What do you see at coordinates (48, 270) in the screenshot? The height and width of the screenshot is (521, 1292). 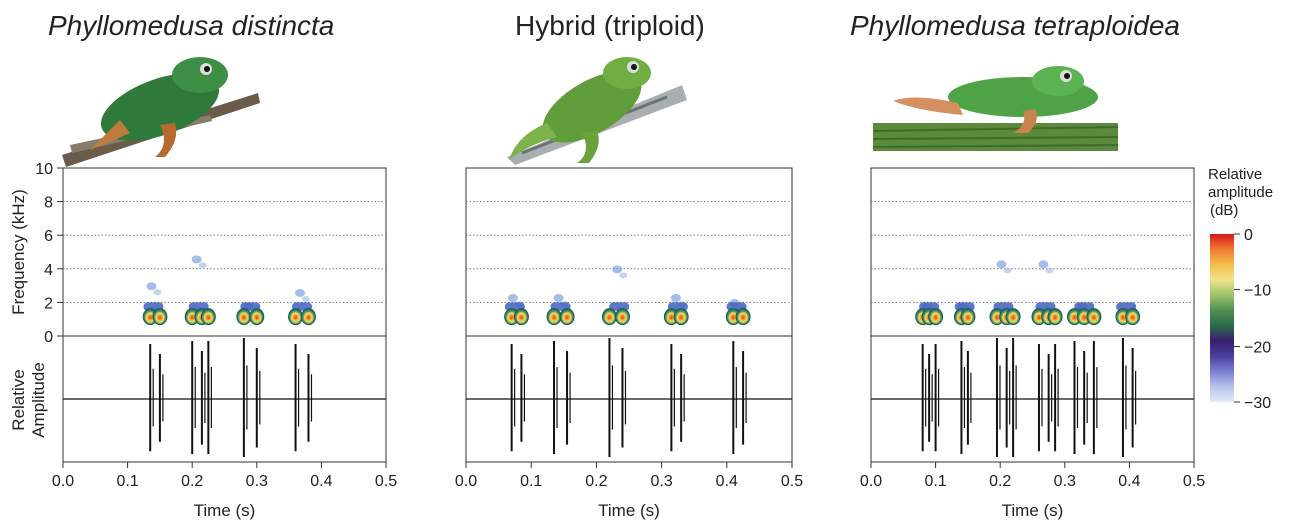 I see `freq-tick-label: 4` at bounding box center [48, 270].